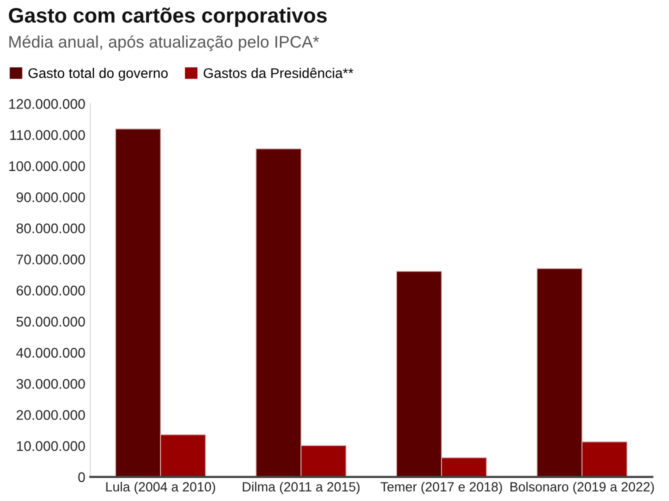 This screenshot has width=669, height=501. I want to click on y-tick-label: 110.000.000, so click(47, 135).